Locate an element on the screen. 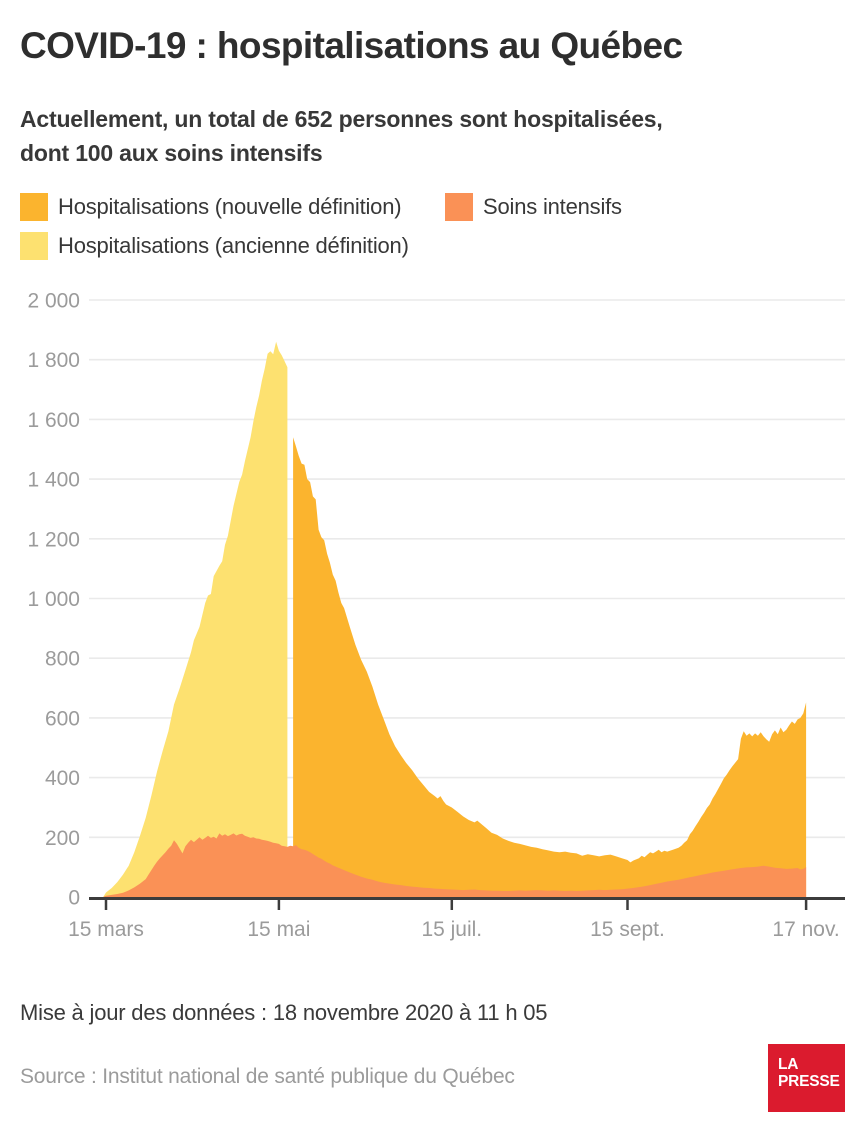 This screenshot has height=1140, width=860. x-axis-label: 17 nov. is located at coordinates (805, 929).